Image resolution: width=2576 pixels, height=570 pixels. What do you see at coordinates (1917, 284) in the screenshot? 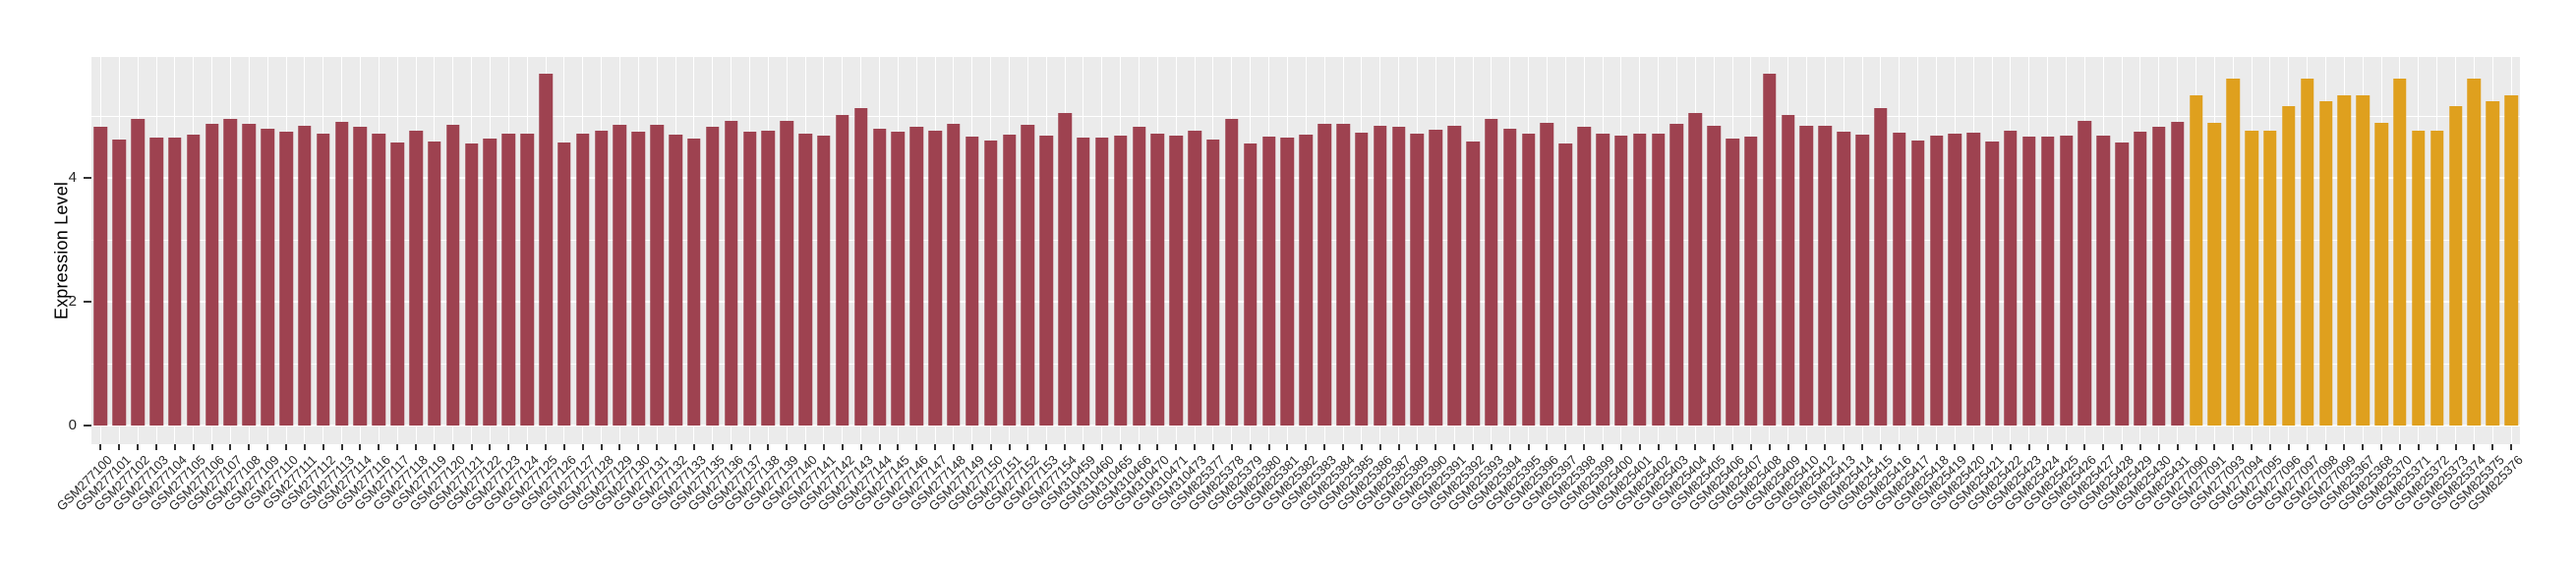
I see `bar-GSM825417` at bounding box center [1917, 284].